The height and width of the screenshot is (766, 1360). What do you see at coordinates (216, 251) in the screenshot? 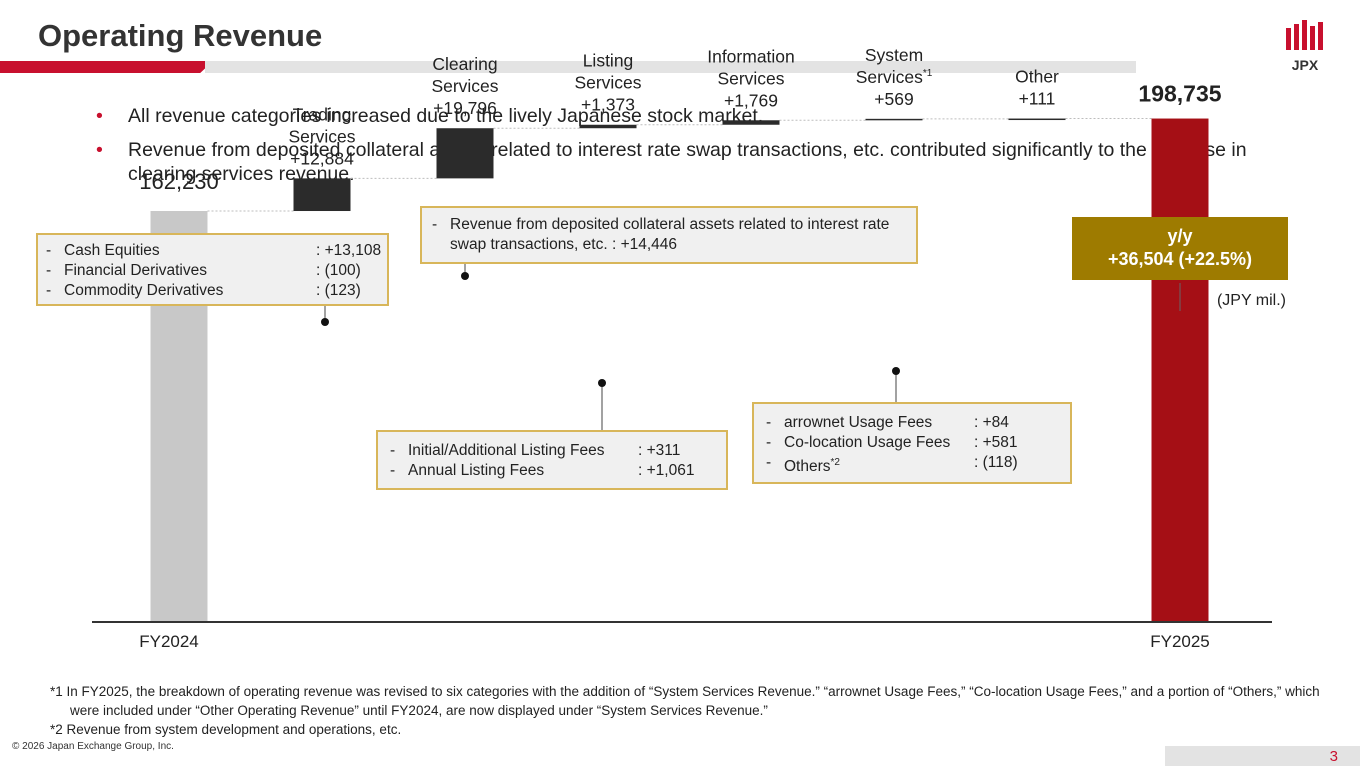
I see `breakdown-row: - Cash Equities : +13,108` at bounding box center [216, 251].